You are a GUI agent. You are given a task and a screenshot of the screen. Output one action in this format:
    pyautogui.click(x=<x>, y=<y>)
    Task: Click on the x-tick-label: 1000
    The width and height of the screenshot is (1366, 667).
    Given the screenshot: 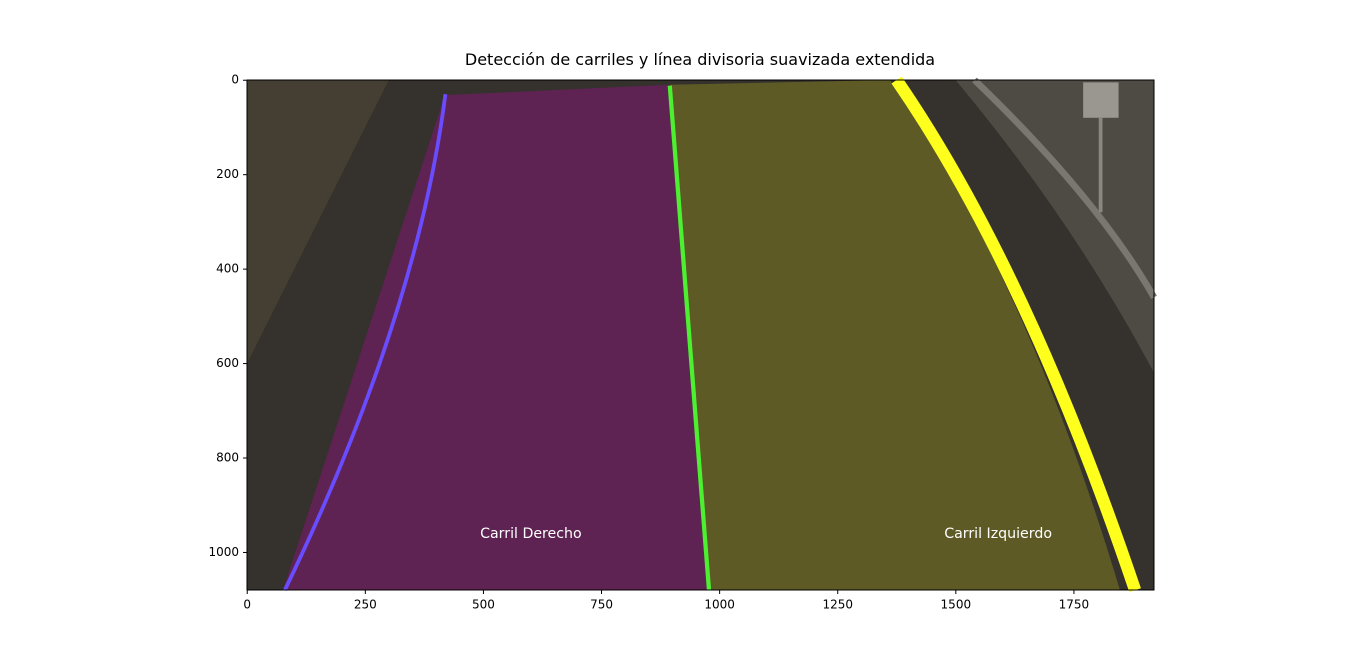 What is the action you would take?
    pyautogui.click(x=719, y=605)
    